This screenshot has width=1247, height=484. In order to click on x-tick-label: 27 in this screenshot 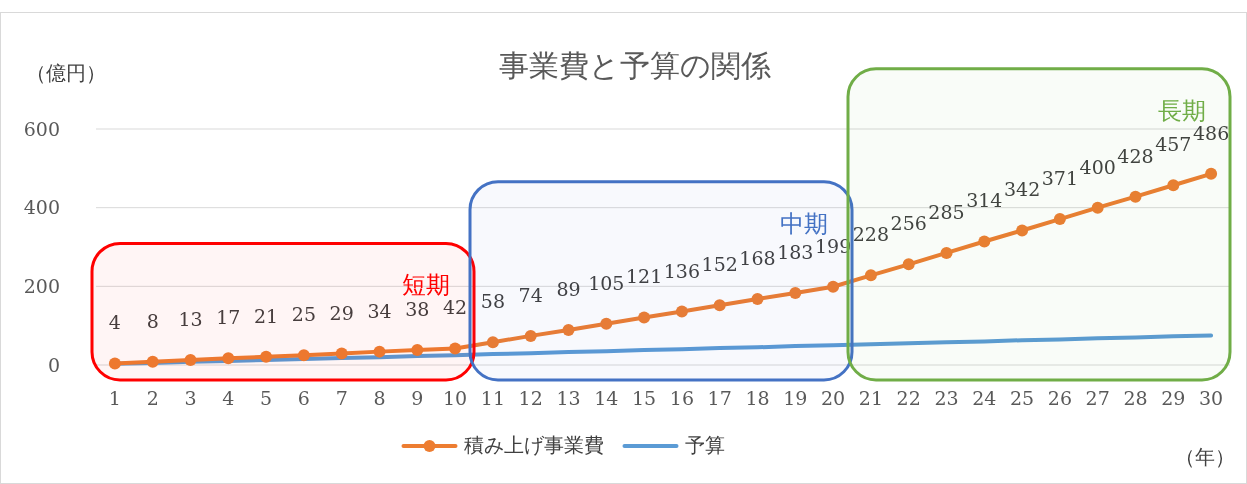, I will do `click(1097, 398)`.